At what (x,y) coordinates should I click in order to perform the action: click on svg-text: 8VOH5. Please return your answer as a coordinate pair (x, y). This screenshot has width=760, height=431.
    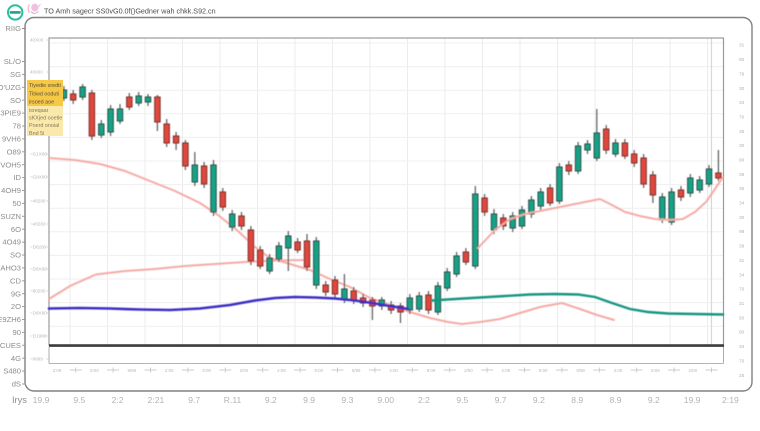
    Looking at the image, I should click on (10, 164).